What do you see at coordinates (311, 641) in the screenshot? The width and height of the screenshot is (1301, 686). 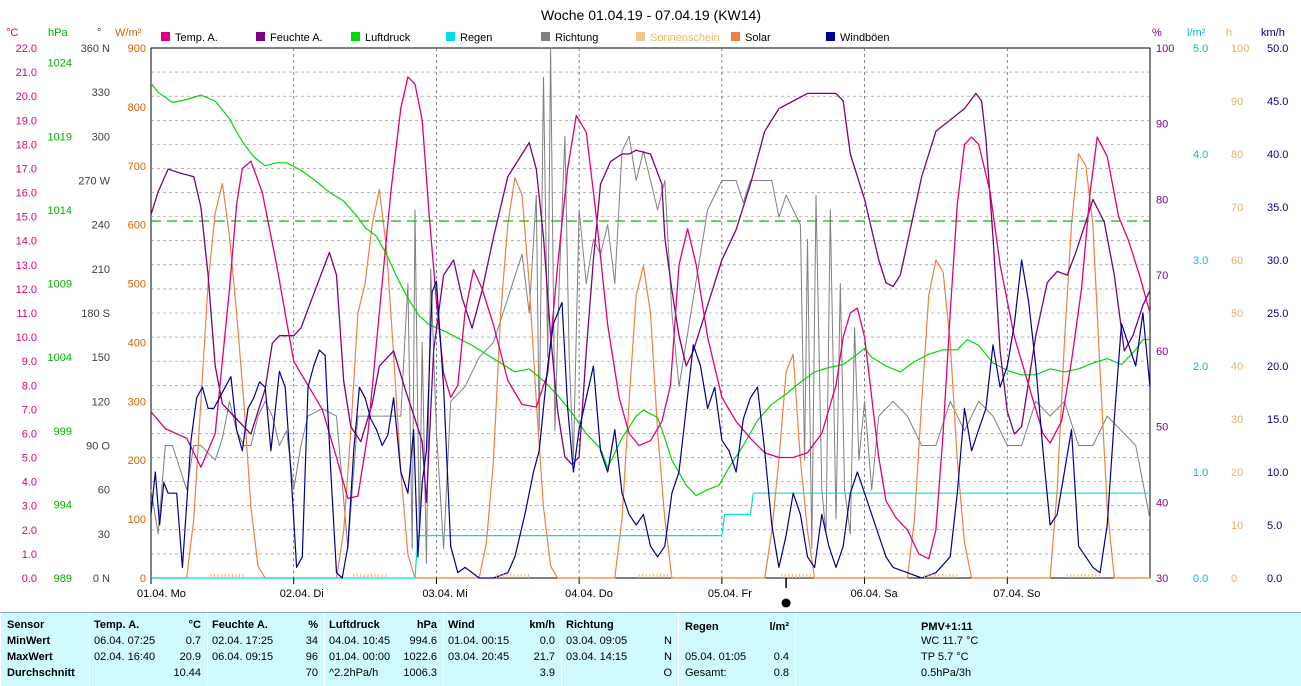 I see `humidity-min-value: 34` at bounding box center [311, 641].